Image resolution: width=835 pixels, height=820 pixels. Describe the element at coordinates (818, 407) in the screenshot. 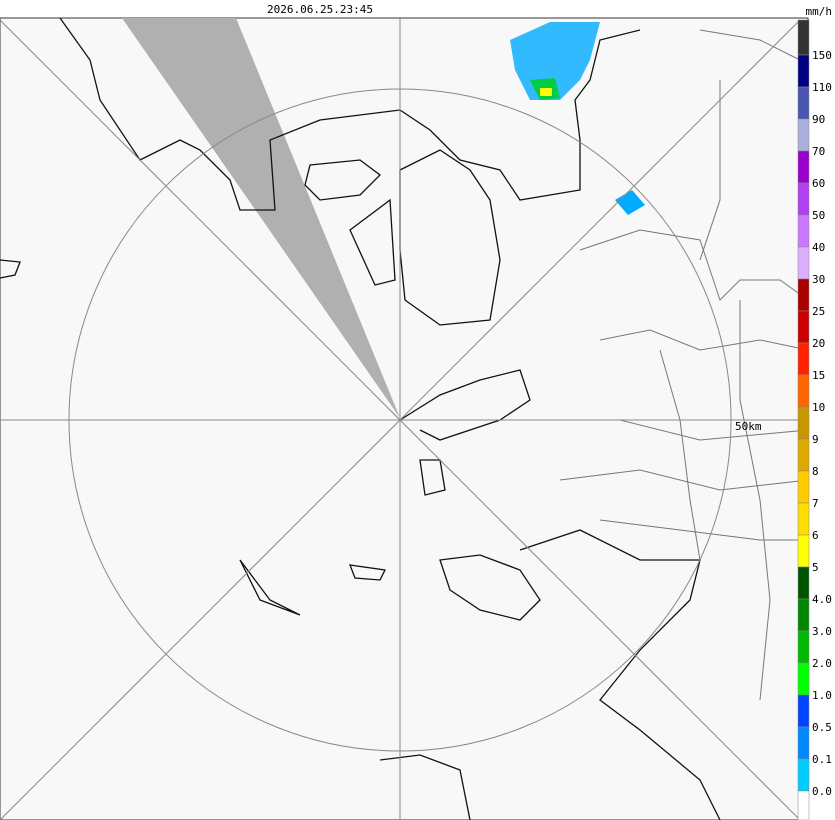

I see `legend-label: 10` at that location.